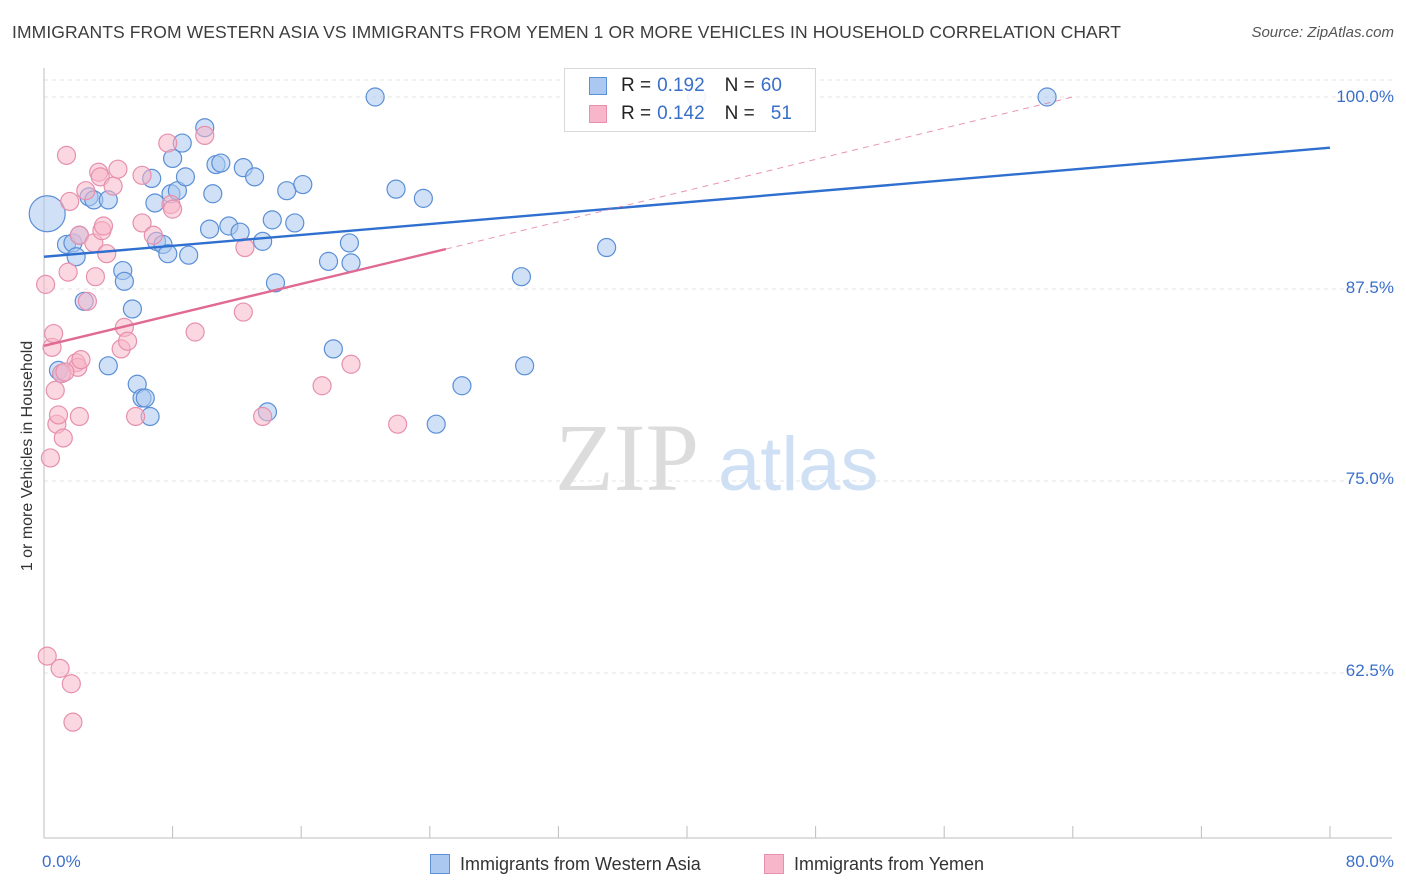 This screenshot has width=1406, height=892. I want to click on legend-row-yemen: R = 0.142 N = 51, so click(690, 114).